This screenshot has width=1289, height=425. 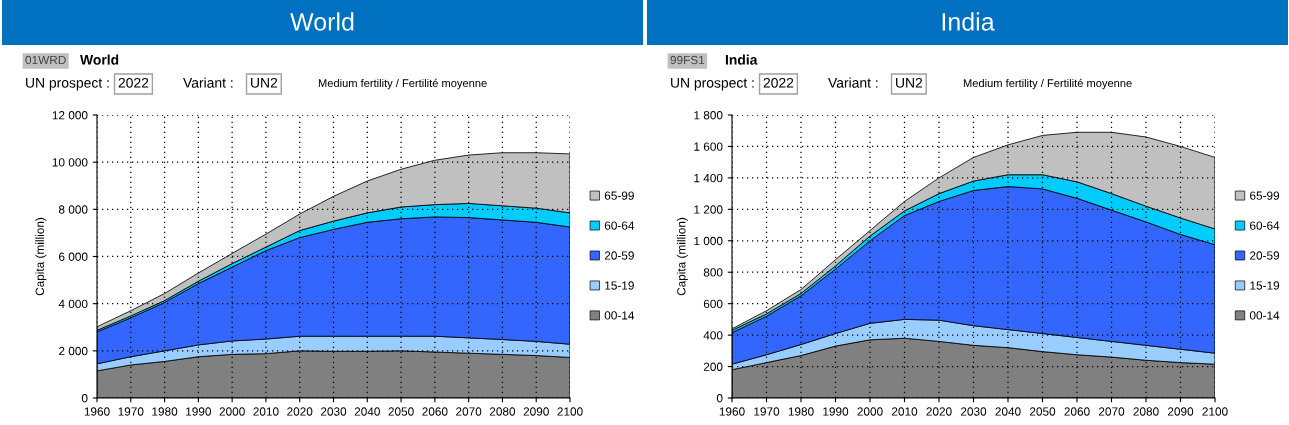 I want to click on y-tick-label: 1 600, so click(x=708, y=146).